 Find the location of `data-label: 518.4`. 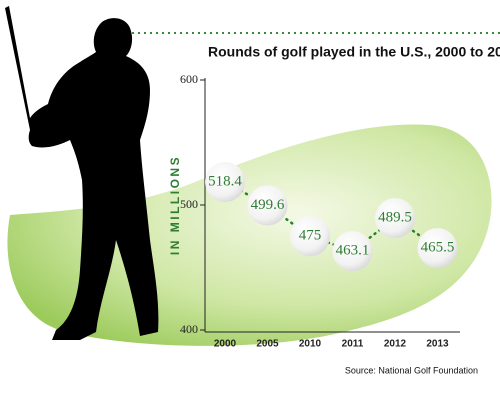

data-label: 518.4 is located at coordinates (225, 181).